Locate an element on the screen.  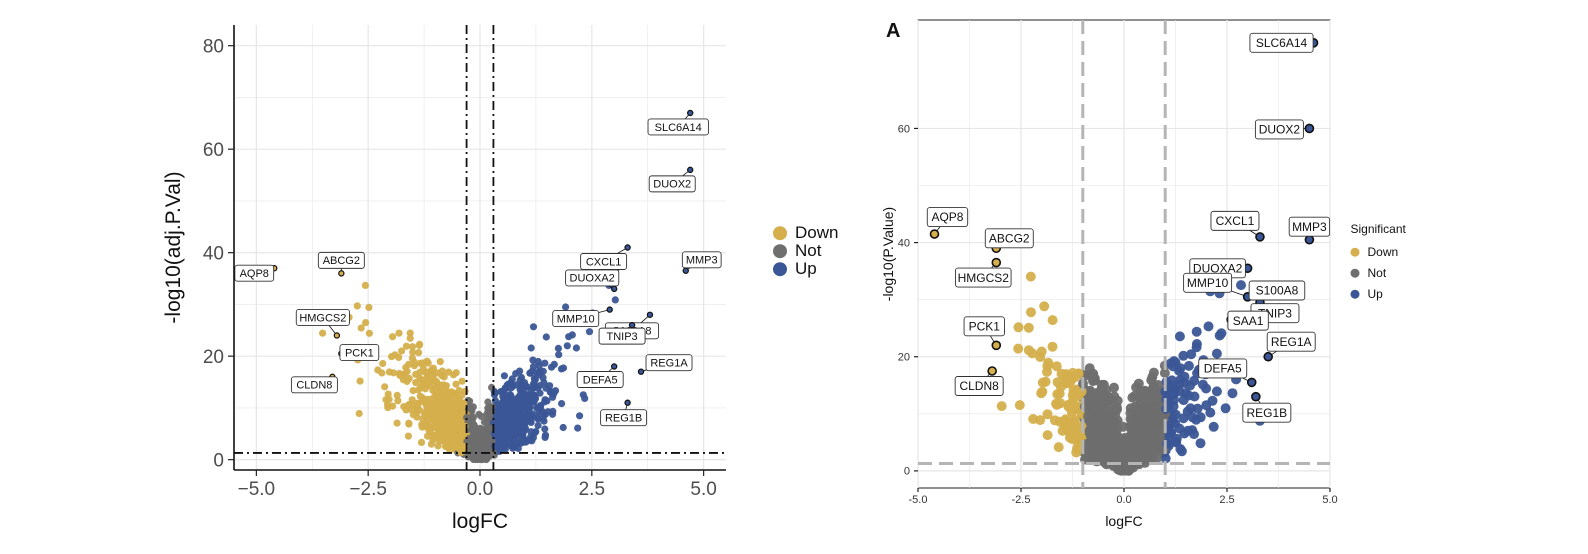
gene-label: PCK1 is located at coordinates (985, 327).